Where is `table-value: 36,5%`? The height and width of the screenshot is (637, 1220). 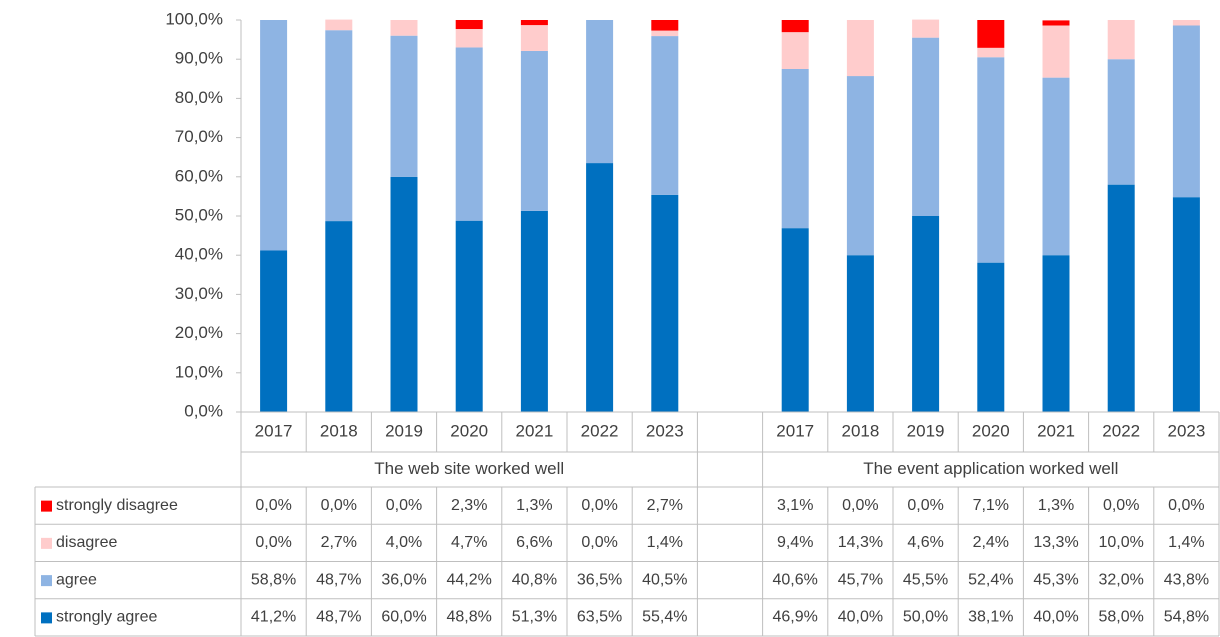
table-value: 36,5% is located at coordinates (599, 579).